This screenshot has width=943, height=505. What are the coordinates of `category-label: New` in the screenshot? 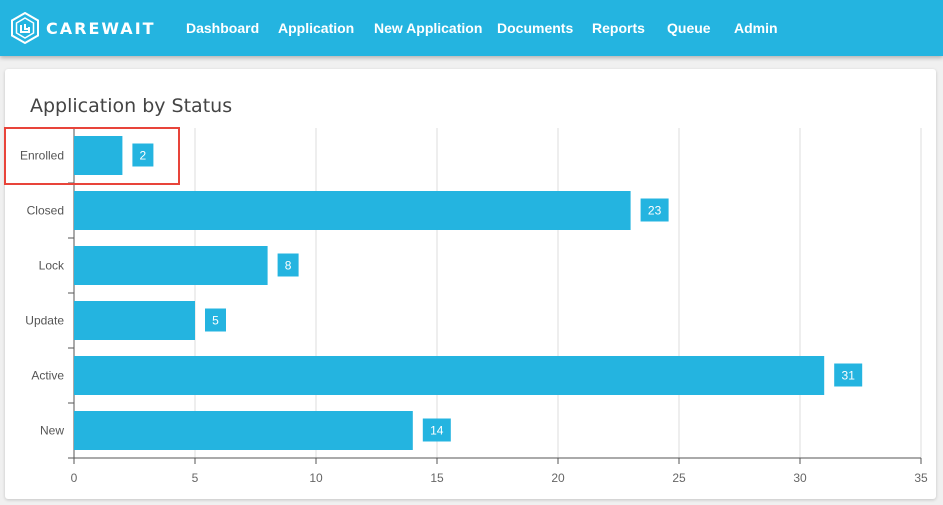 It's located at (52, 431).